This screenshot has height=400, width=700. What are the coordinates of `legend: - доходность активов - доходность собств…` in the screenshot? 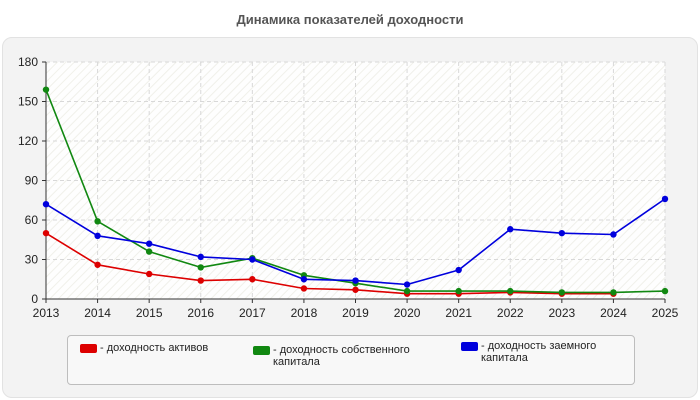 It's located at (351, 360).